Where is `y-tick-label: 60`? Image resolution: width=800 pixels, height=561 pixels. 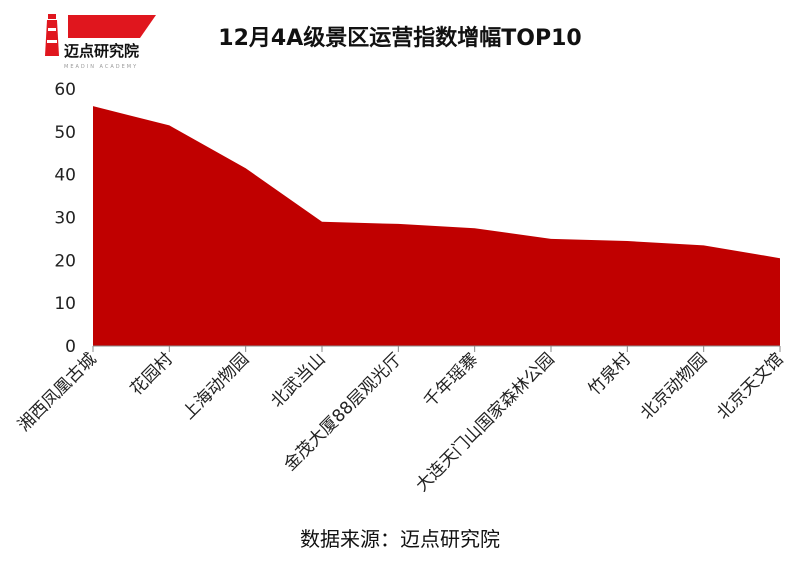
y-tick-label: 60 is located at coordinates (65, 90).